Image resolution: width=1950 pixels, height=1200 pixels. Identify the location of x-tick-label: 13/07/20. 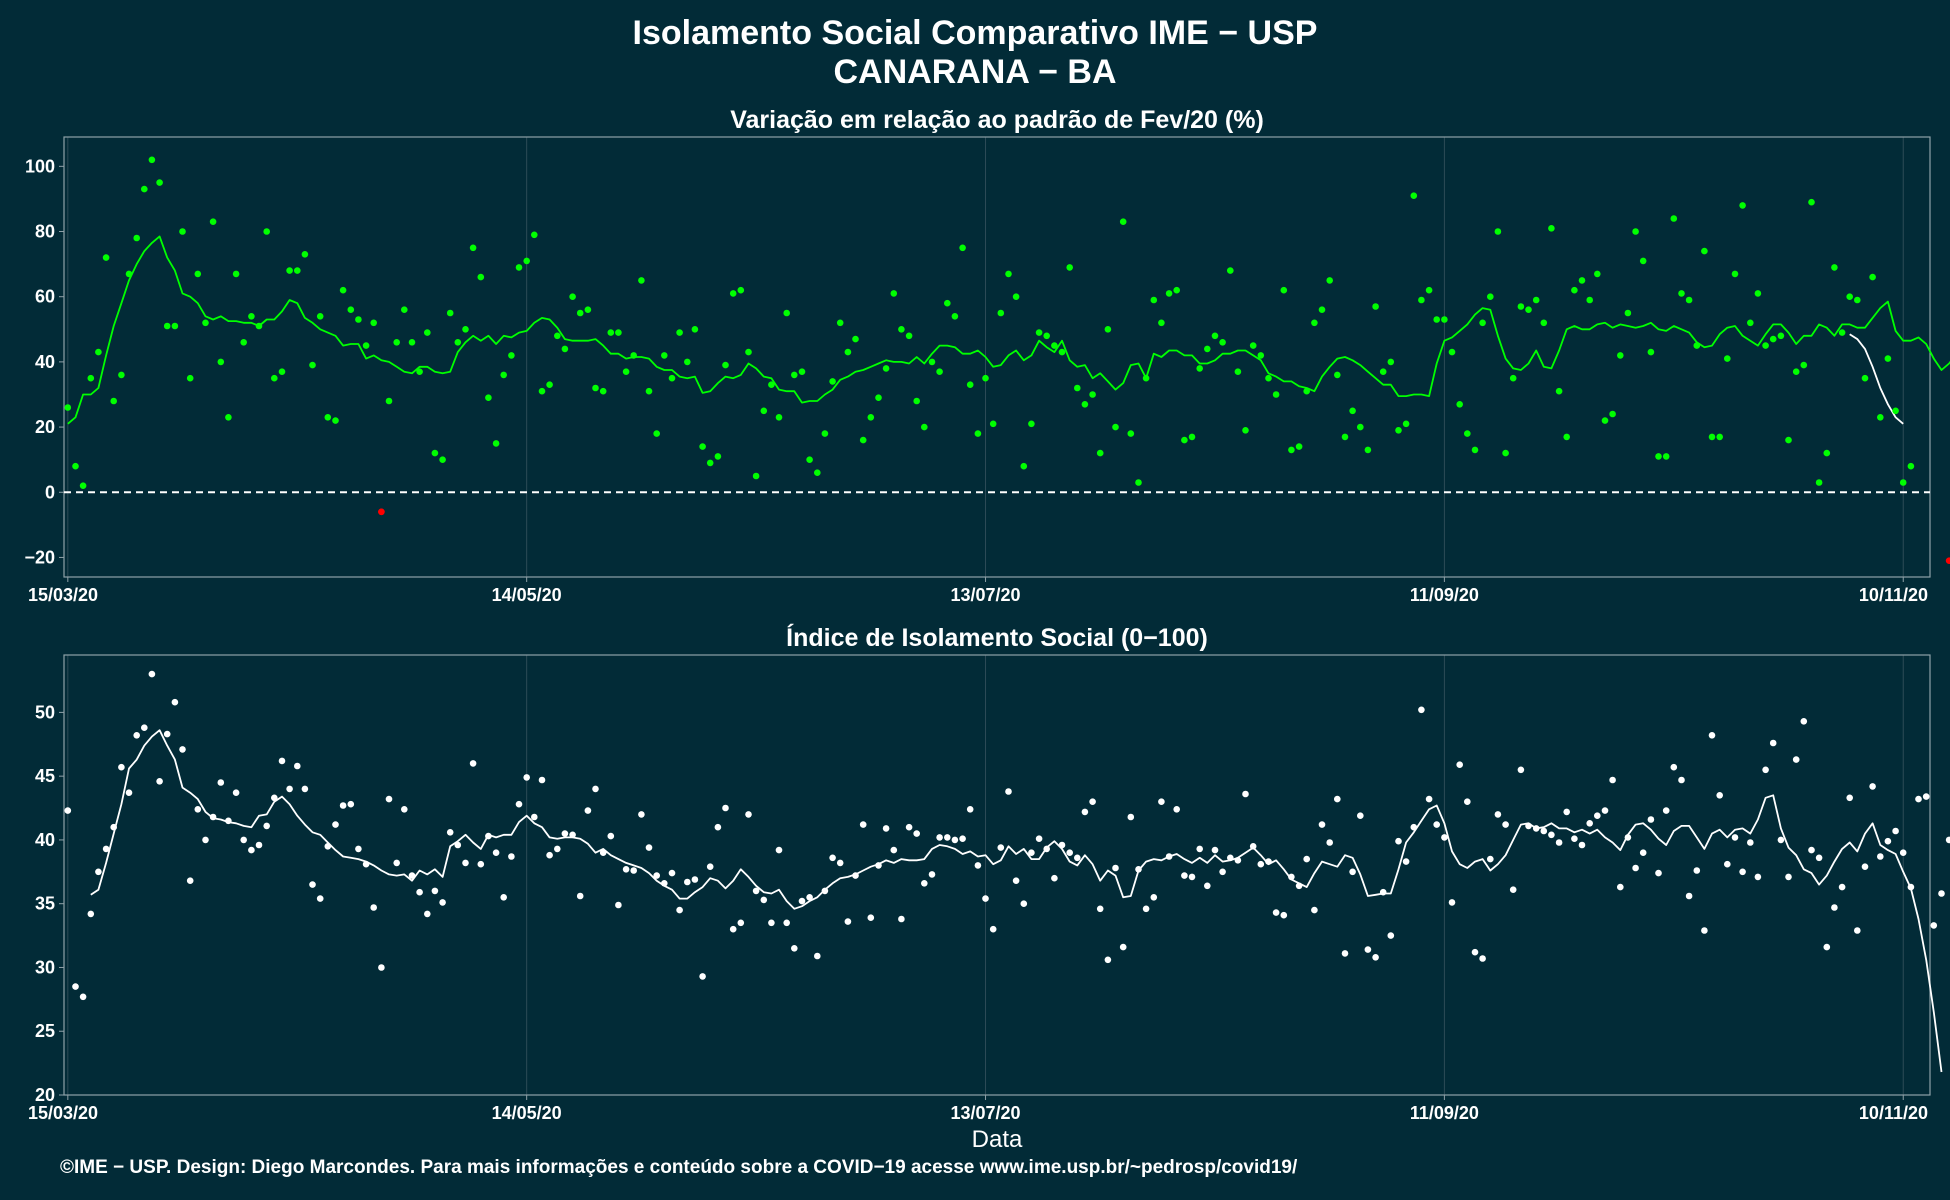
(985, 595).